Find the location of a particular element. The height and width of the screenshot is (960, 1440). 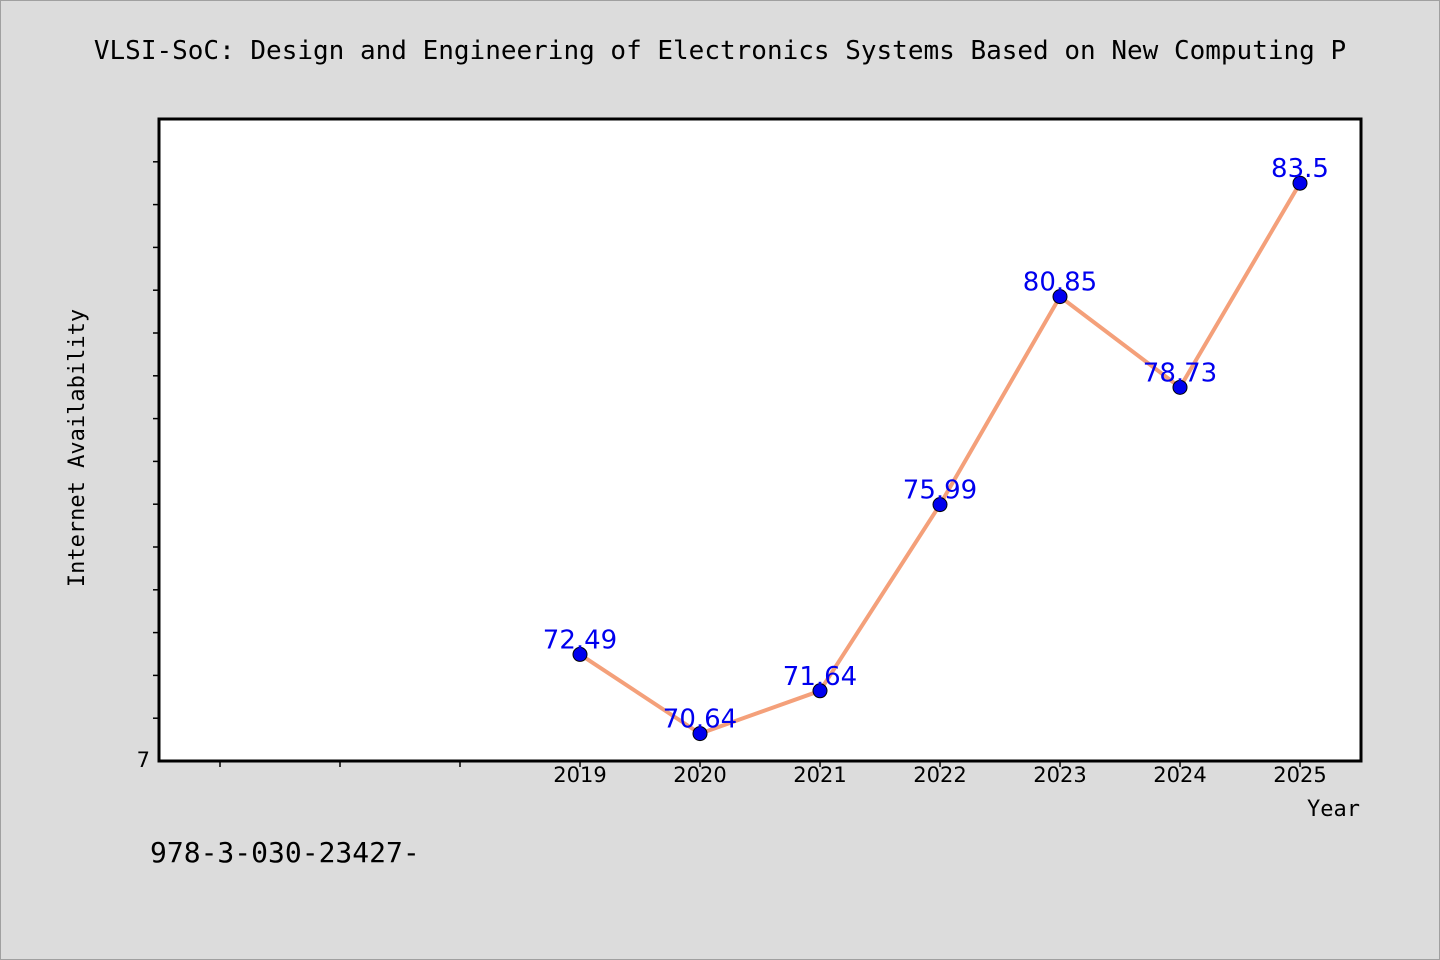

data-label: 72.49 is located at coordinates (580, 640).